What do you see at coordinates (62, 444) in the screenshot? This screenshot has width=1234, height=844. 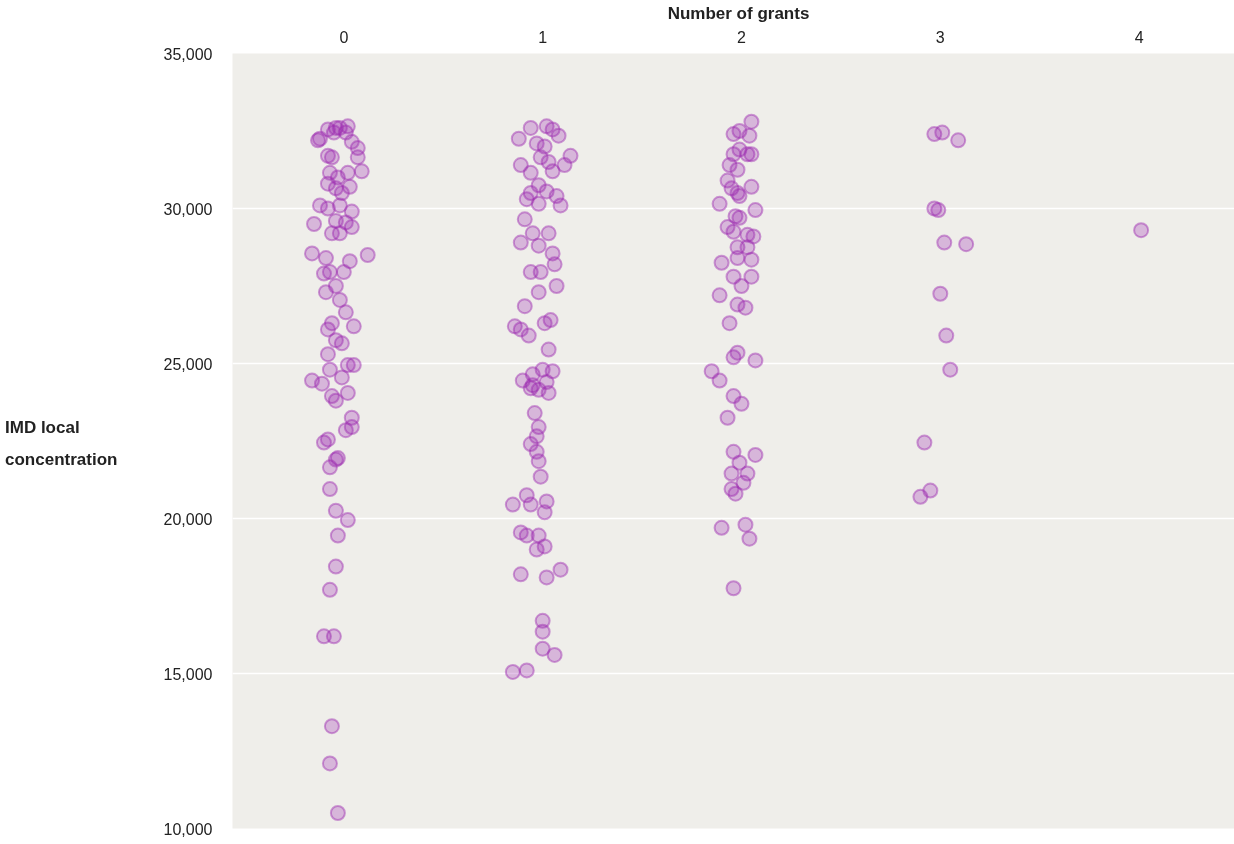 I see `y-axis-title: IMD local concentration` at bounding box center [62, 444].